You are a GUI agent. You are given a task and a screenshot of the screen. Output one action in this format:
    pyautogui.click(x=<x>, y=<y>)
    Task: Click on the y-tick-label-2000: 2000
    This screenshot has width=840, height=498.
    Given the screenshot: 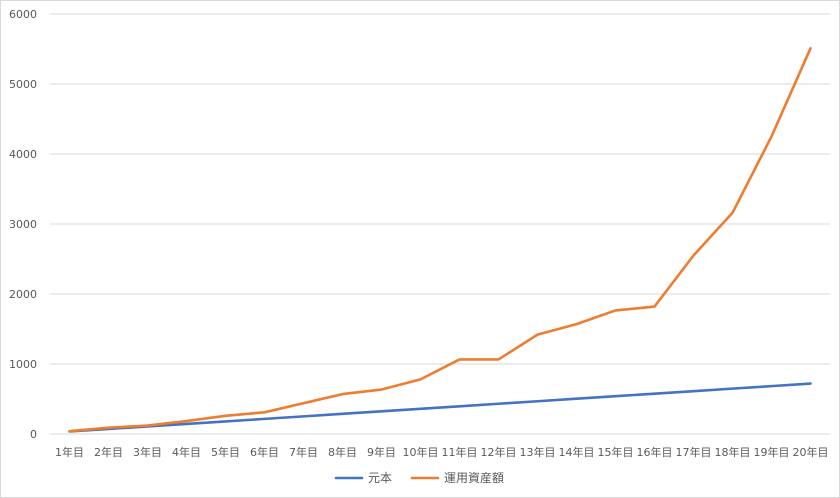 What is the action you would take?
    pyautogui.click(x=23, y=294)
    